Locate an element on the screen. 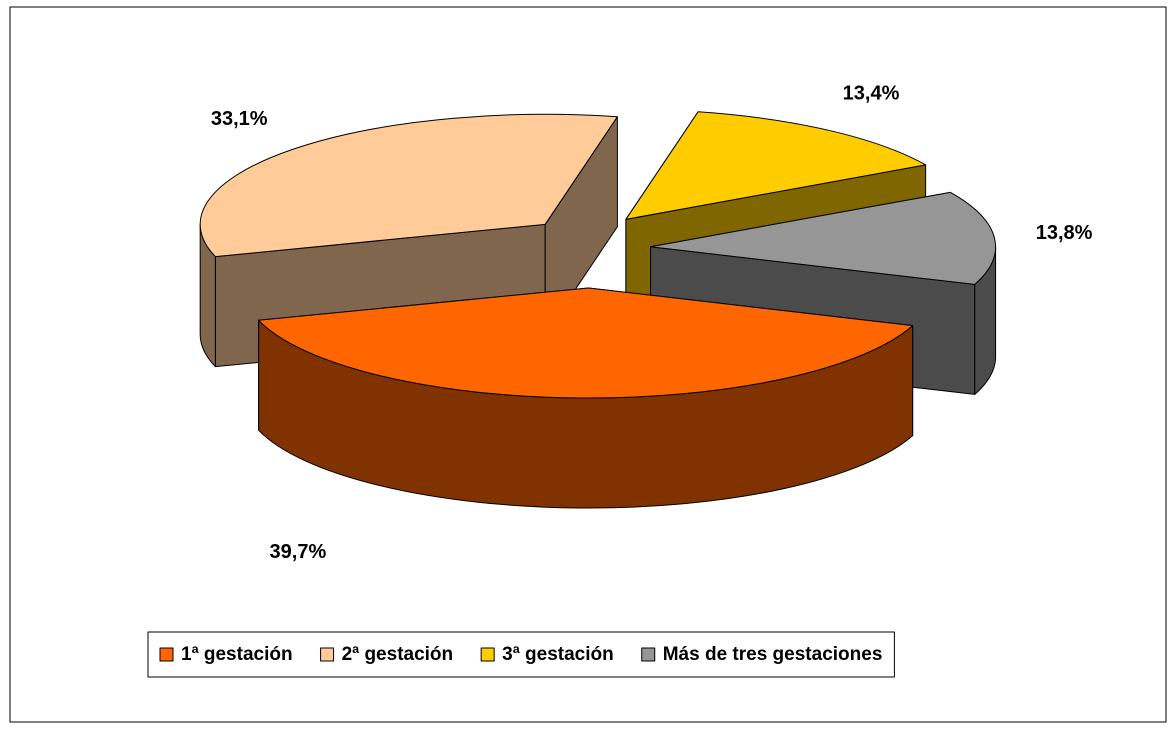 The image size is (1171, 736). legend-label: Más de tres gestaciones is located at coordinates (773, 654).